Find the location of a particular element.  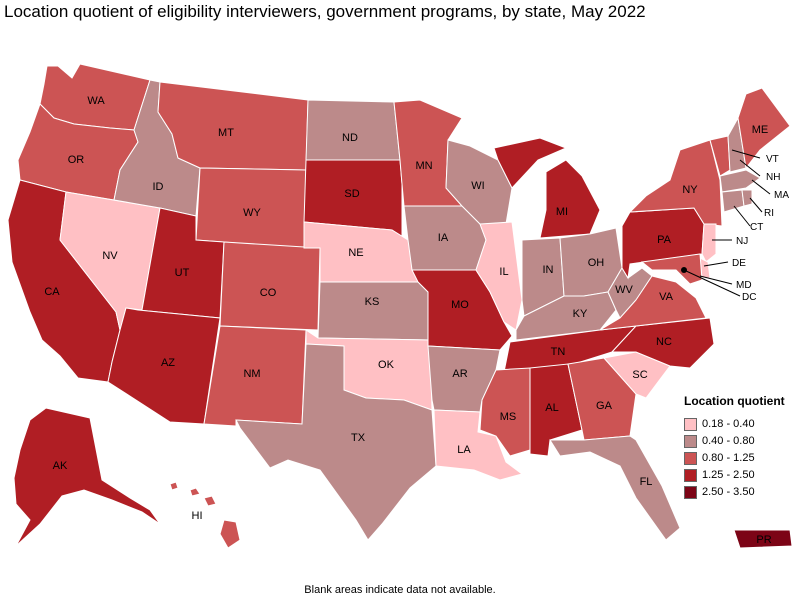

label-ut: UT is located at coordinates (182, 273).